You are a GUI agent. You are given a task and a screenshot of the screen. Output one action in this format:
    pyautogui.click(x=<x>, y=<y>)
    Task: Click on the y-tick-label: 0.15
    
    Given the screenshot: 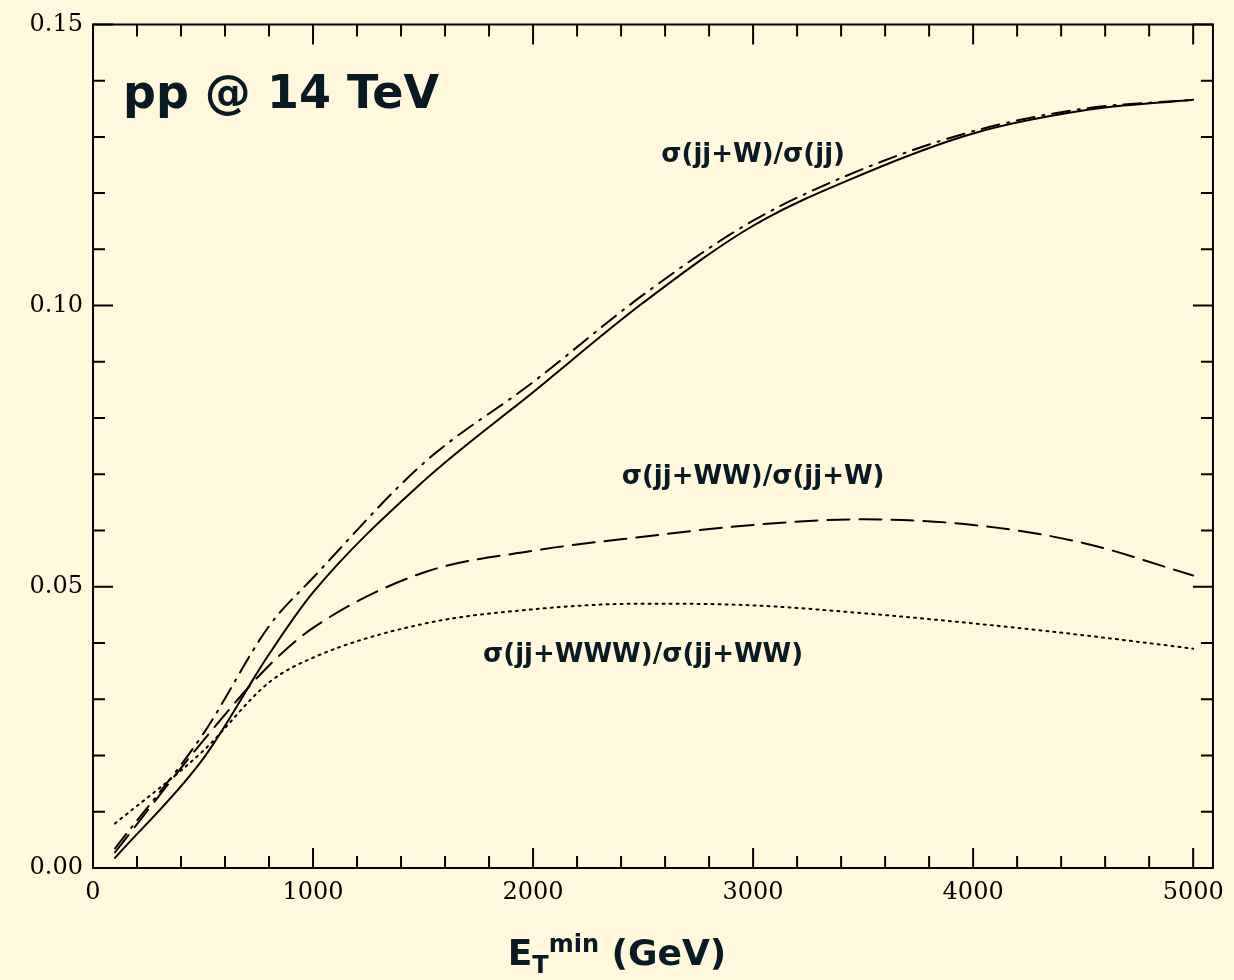 What is the action you would take?
    pyautogui.click(x=56, y=22)
    